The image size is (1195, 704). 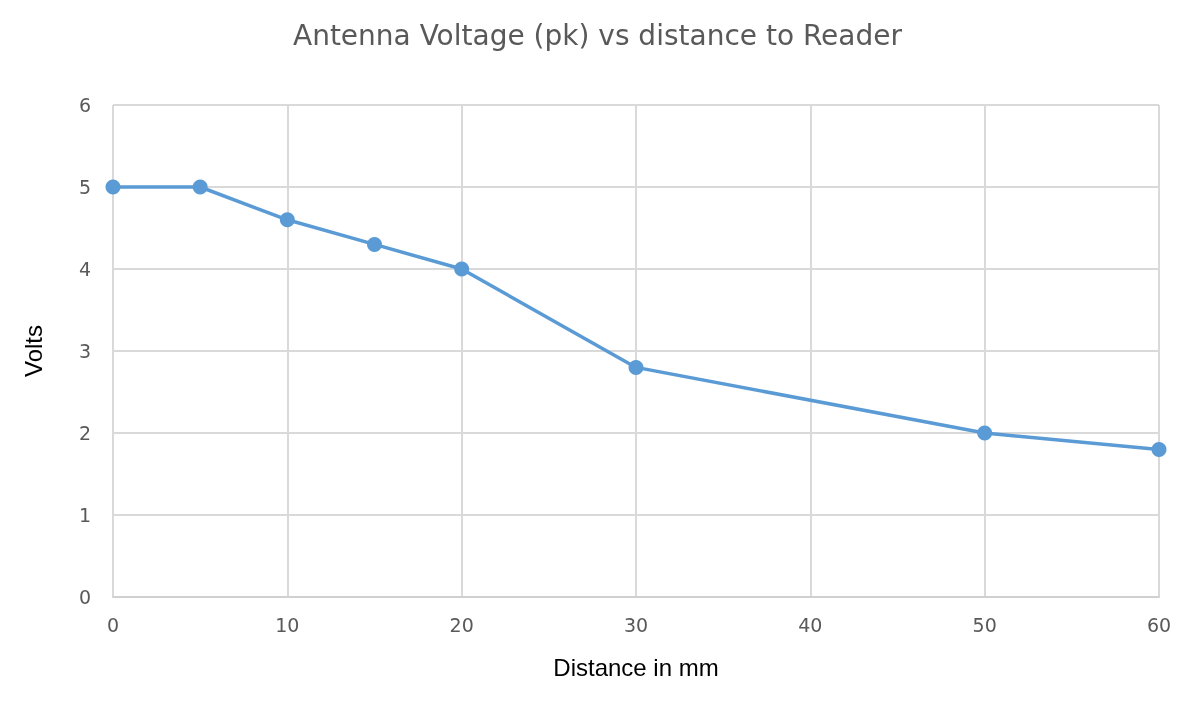 I want to click on chart-title: Antenna Voltage (pk) vs distance to Reader, so click(x=597, y=35).